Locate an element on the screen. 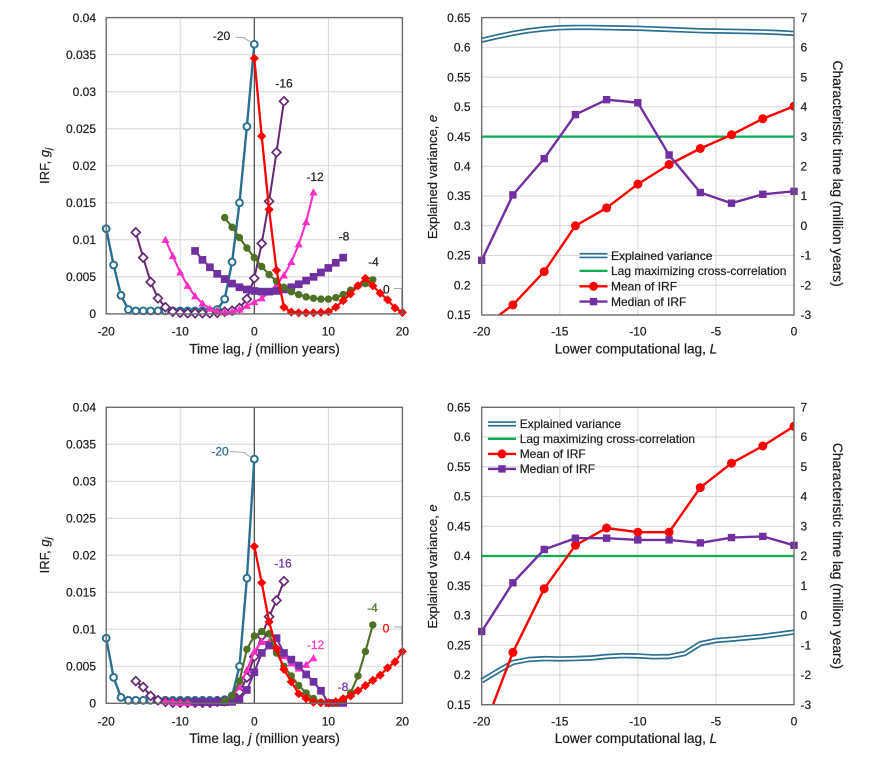 The height and width of the screenshot is (766, 895). svg-text: 5 is located at coordinates (804, 467).